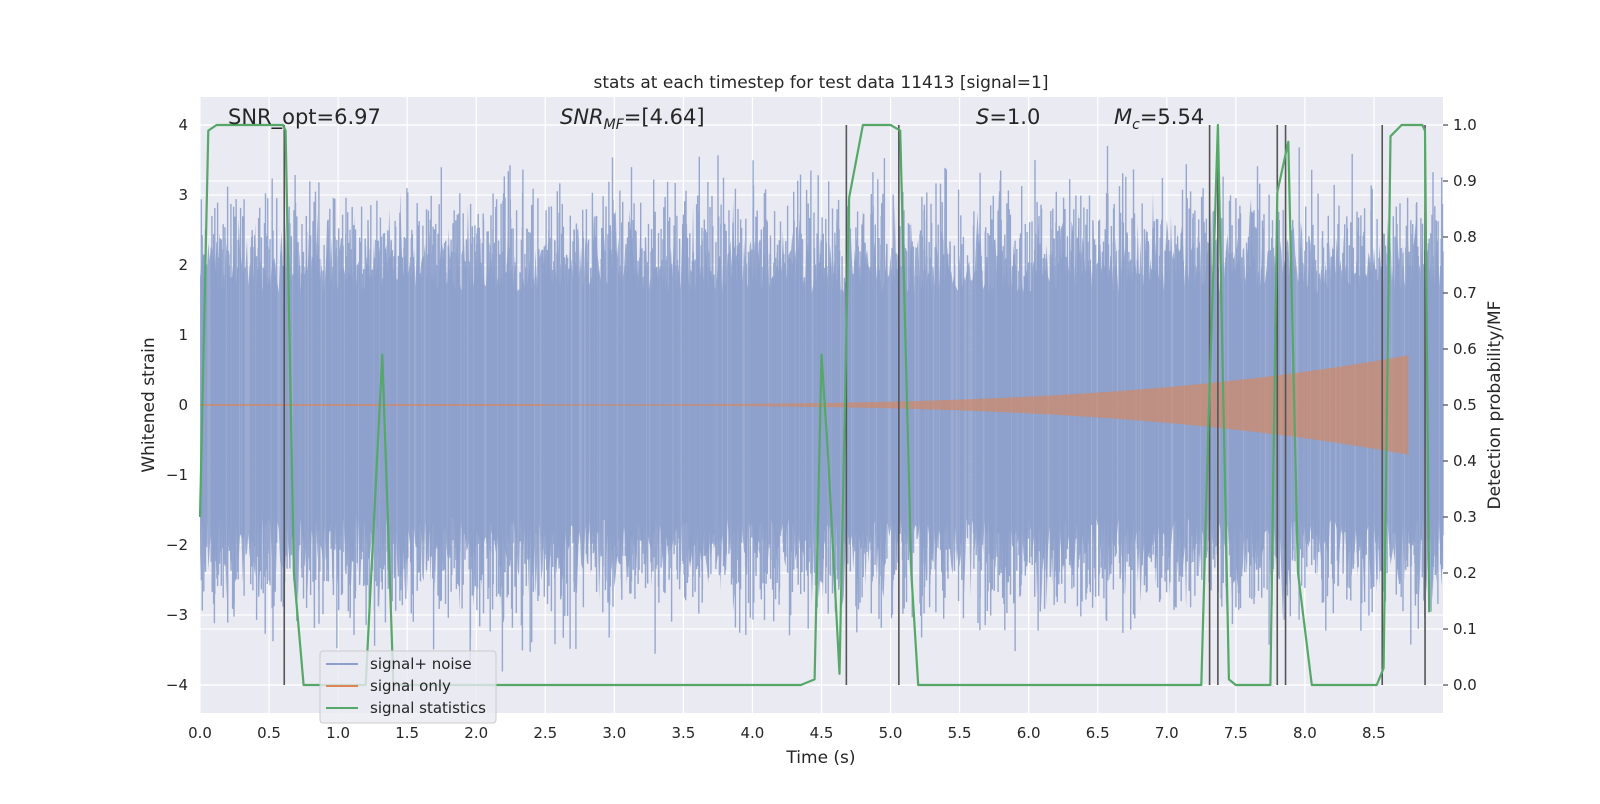 This screenshot has height=804, width=1600. What do you see at coordinates (1098, 733) in the screenshot?
I see `x-tick-label: 6.5` at bounding box center [1098, 733].